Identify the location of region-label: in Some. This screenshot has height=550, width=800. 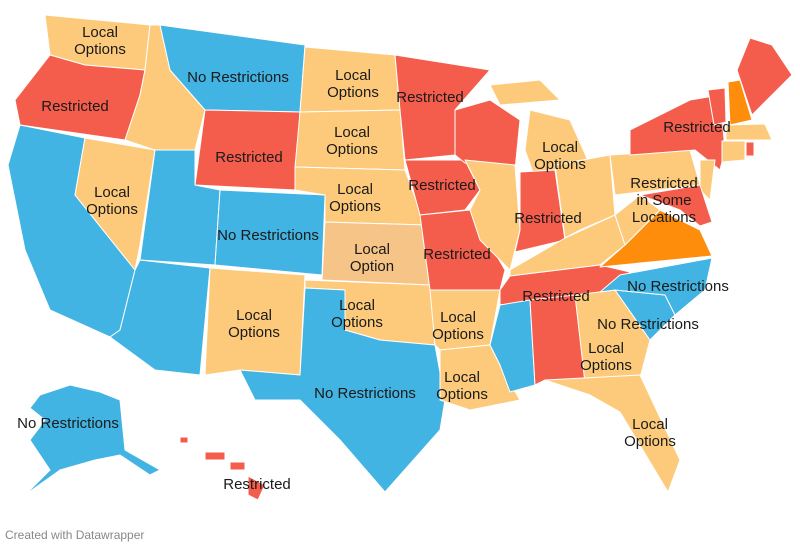
(663, 200).